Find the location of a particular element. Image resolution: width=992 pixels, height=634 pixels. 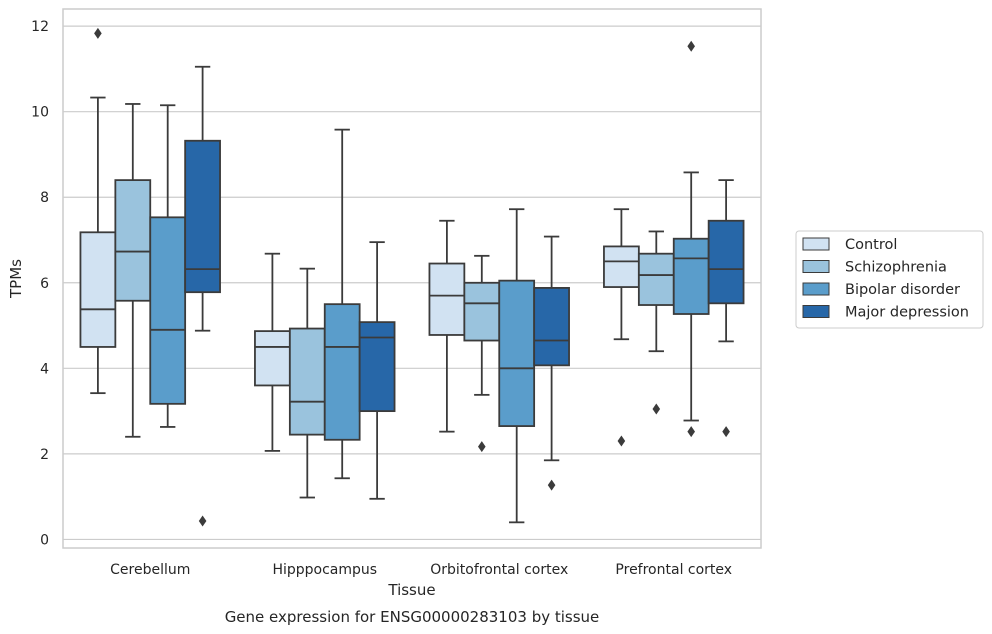

y-tick-label: 8 is located at coordinates (44, 198).